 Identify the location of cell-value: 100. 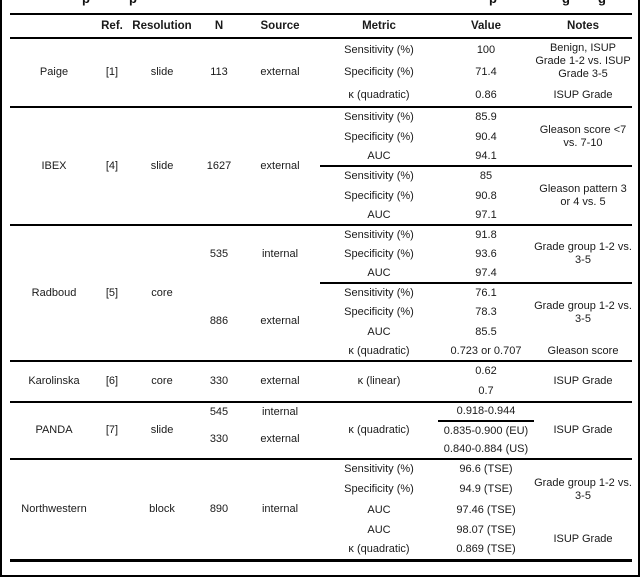
(486, 49).